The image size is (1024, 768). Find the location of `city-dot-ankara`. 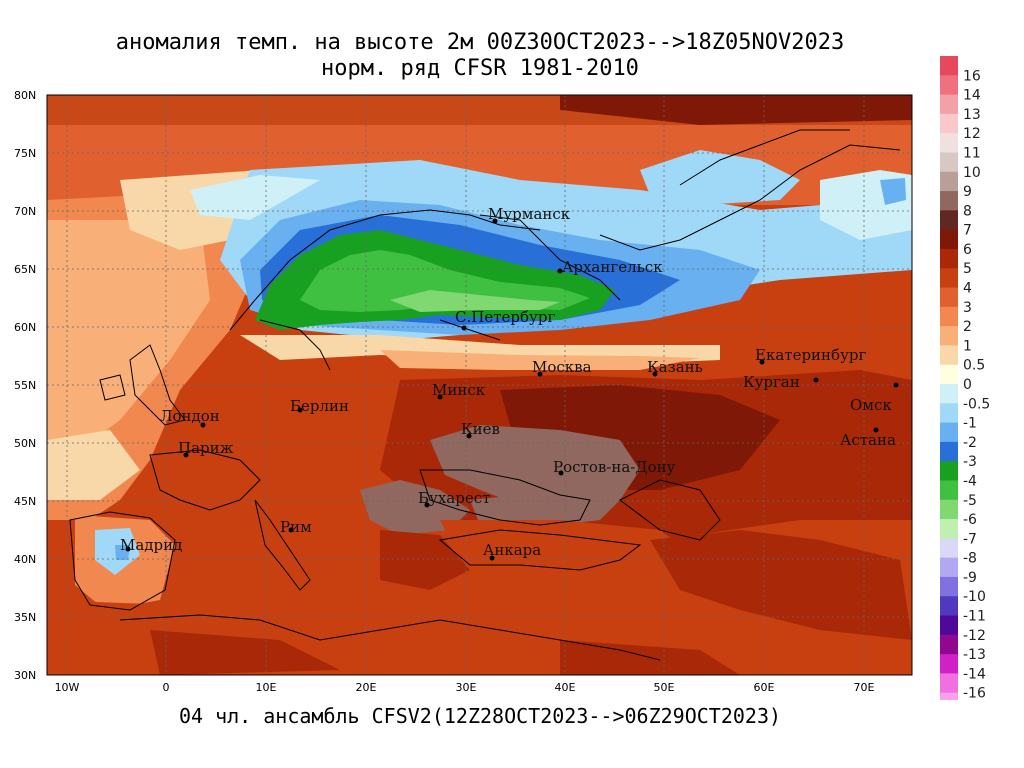

city-dot-ankara is located at coordinates (492, 558).